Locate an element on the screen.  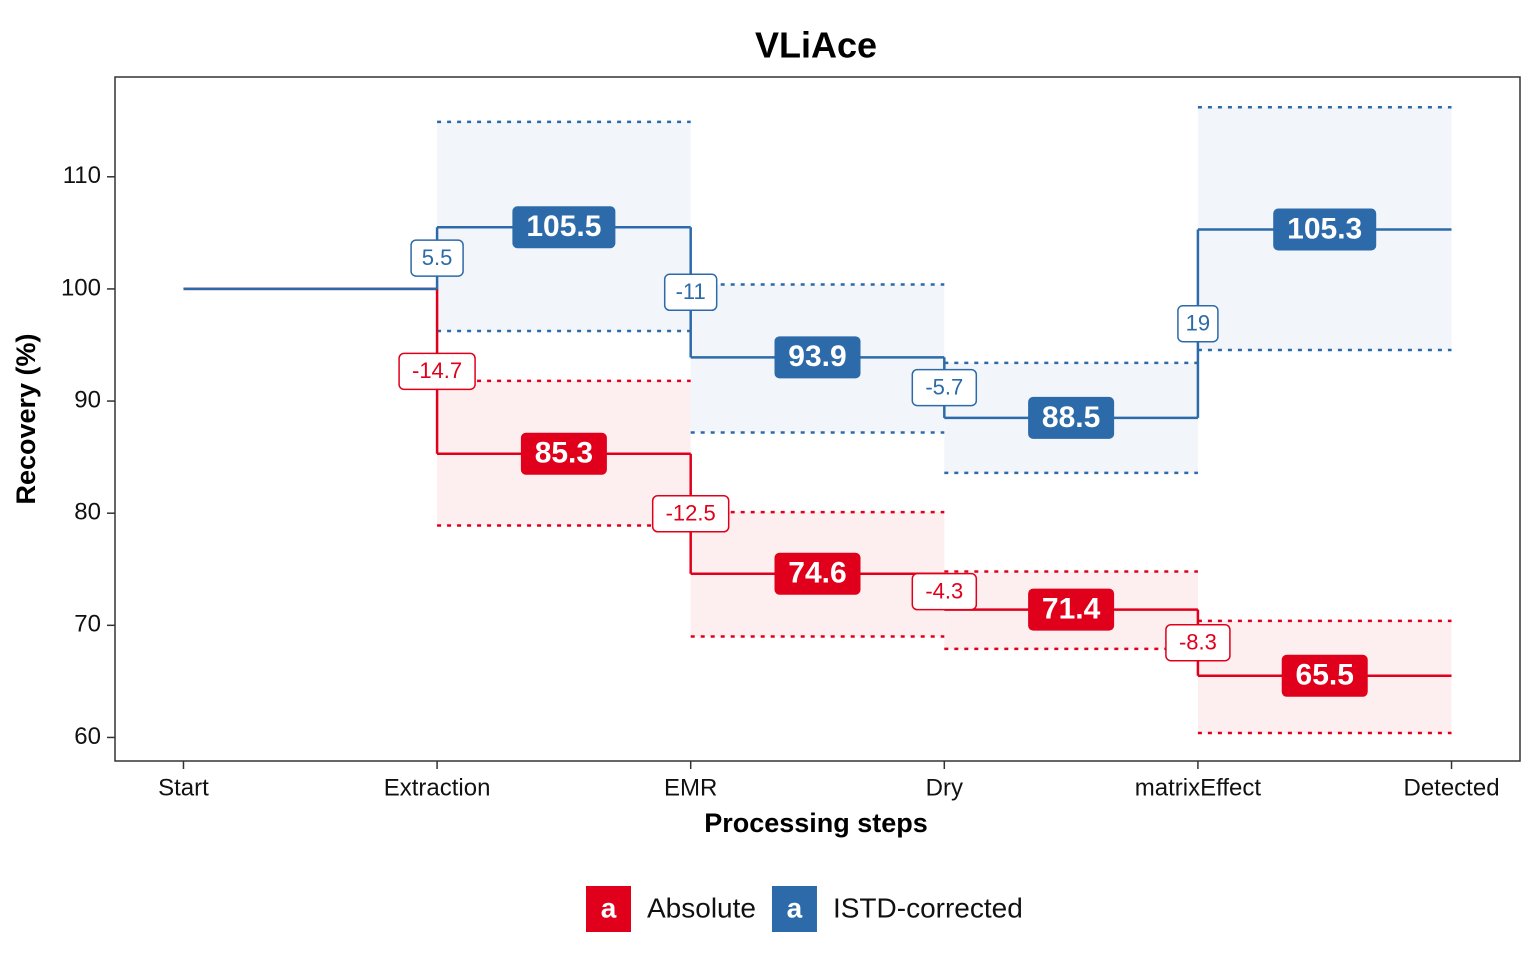
y-tick-label: 100 is located at coordinates (81, 287).